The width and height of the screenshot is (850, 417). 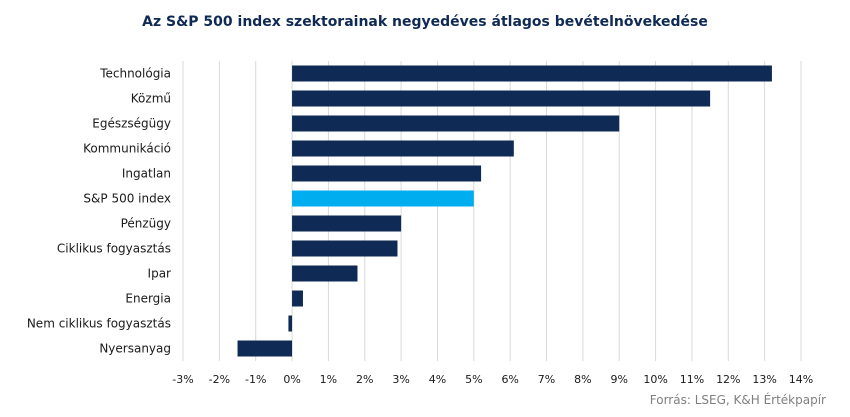 I want to click on category-label: Kommunikáció, so click(x=127, y=149).